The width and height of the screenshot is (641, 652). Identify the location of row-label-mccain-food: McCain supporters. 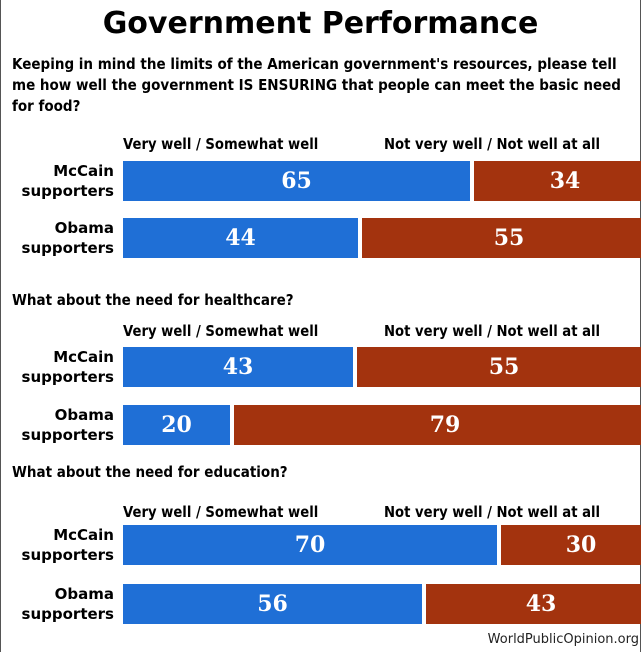
(67, 181).